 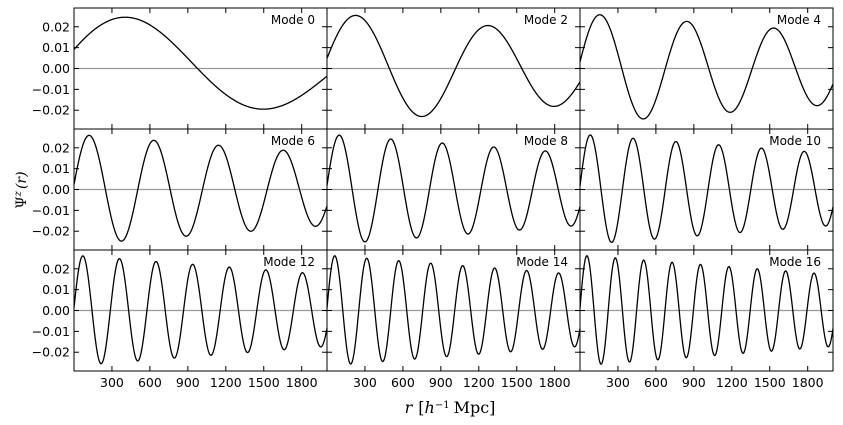 I want to click on panel-mode-6: Mode 6, so click(x=200, y=189).